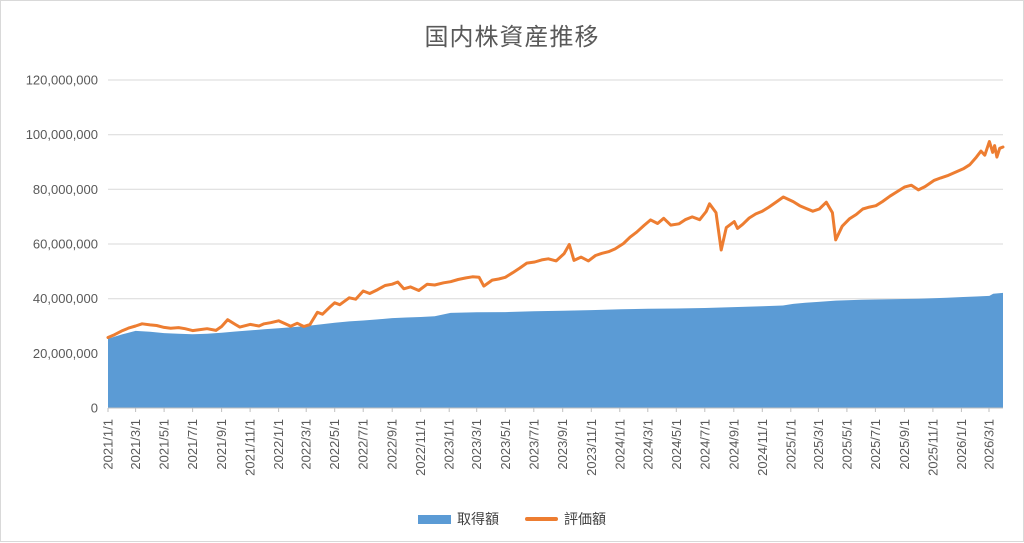  Describe the element at coordinates (65, 353) in the screenshot. I see `y-axis-tick-label: 20,000,000` at that location.